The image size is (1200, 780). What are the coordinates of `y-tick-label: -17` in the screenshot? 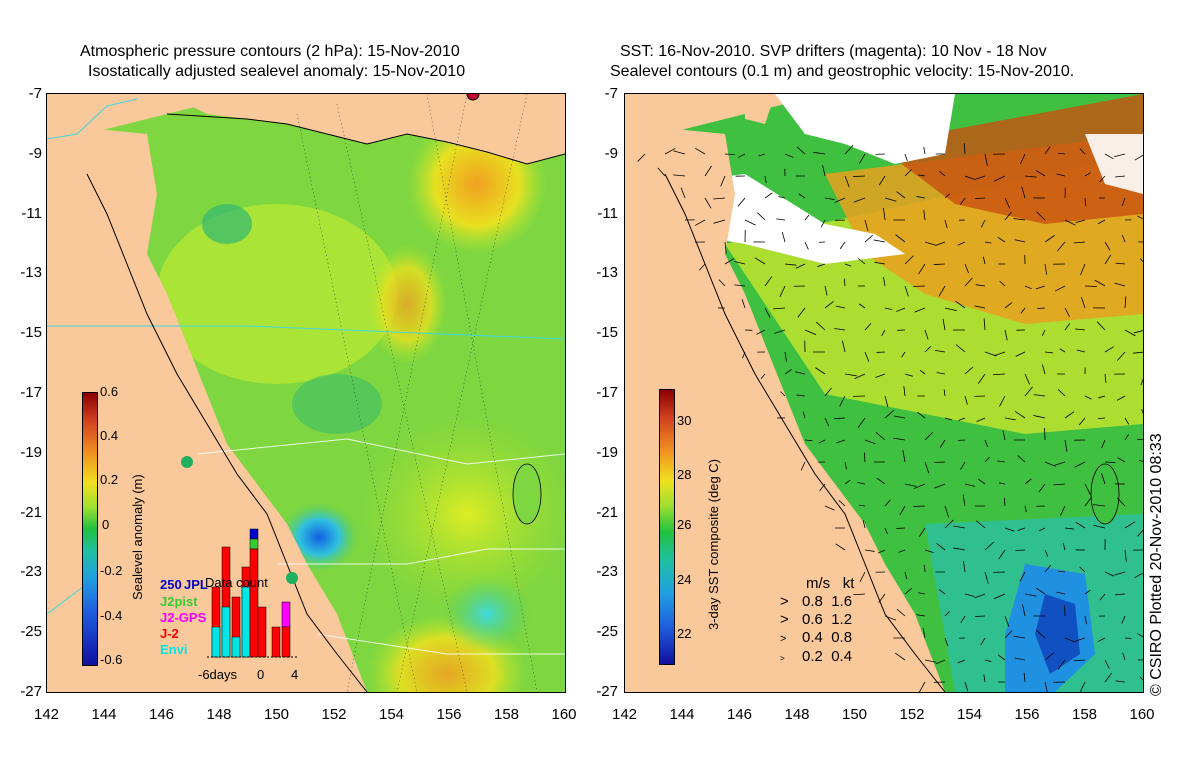 It's located at (31, 392).